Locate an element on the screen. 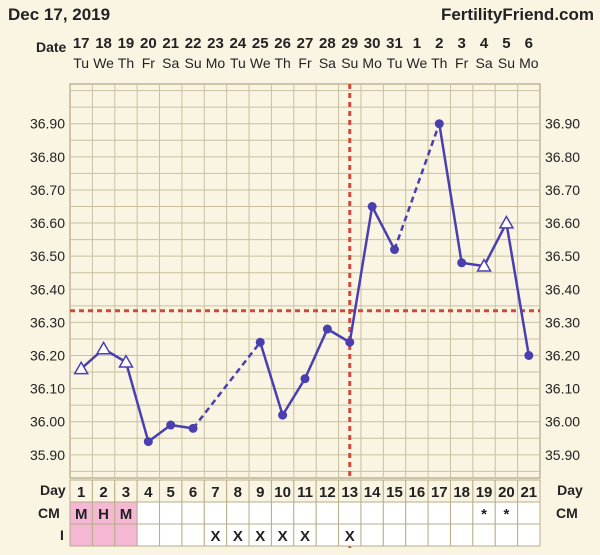 This screenshot has width=600, height=555. date-label: 18 is located at coordinates (103, 43).